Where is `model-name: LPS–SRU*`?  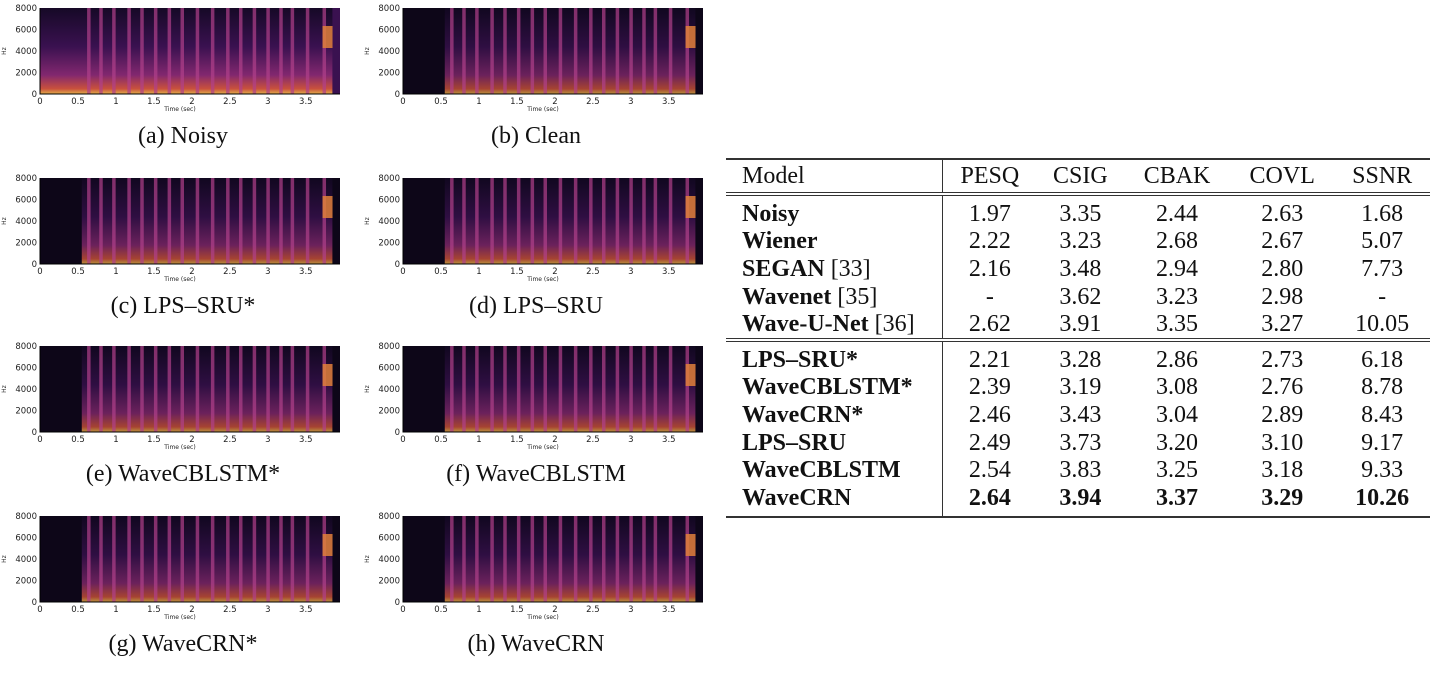 model-name: LPS–SRU* is located at coordinates (800, 359).